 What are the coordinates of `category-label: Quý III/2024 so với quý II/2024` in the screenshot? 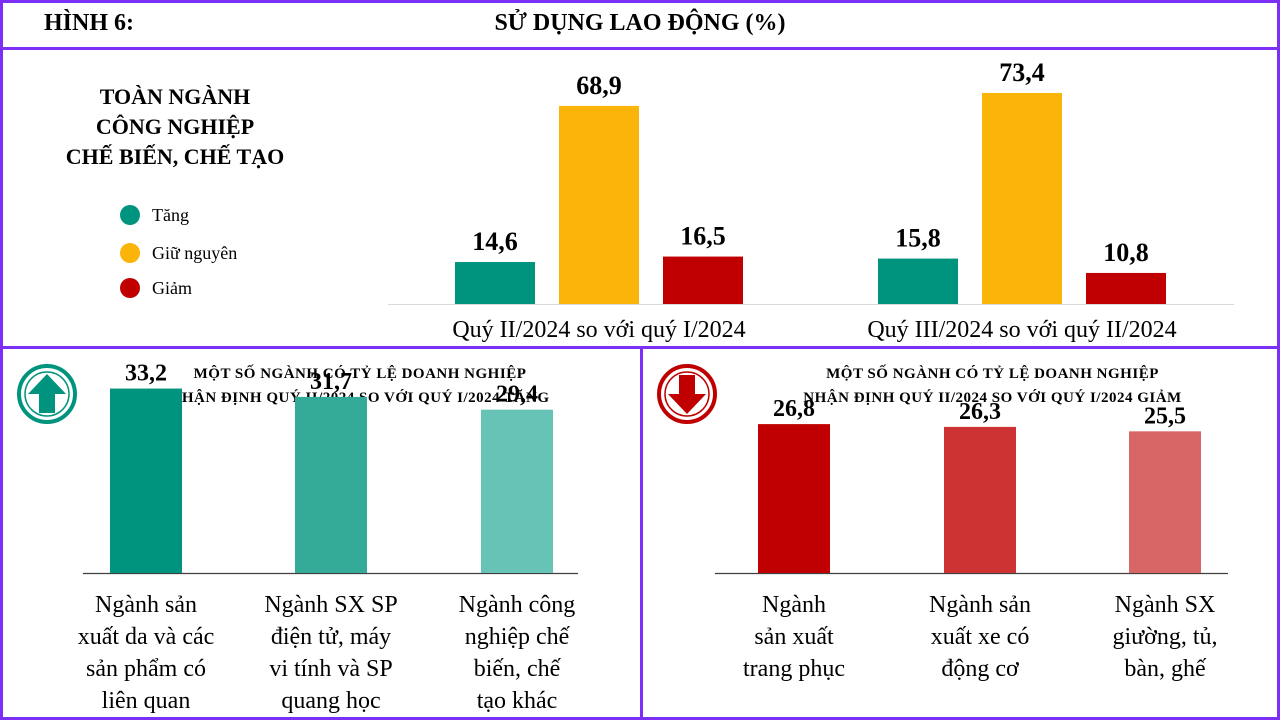 It's located at (1021, 330).